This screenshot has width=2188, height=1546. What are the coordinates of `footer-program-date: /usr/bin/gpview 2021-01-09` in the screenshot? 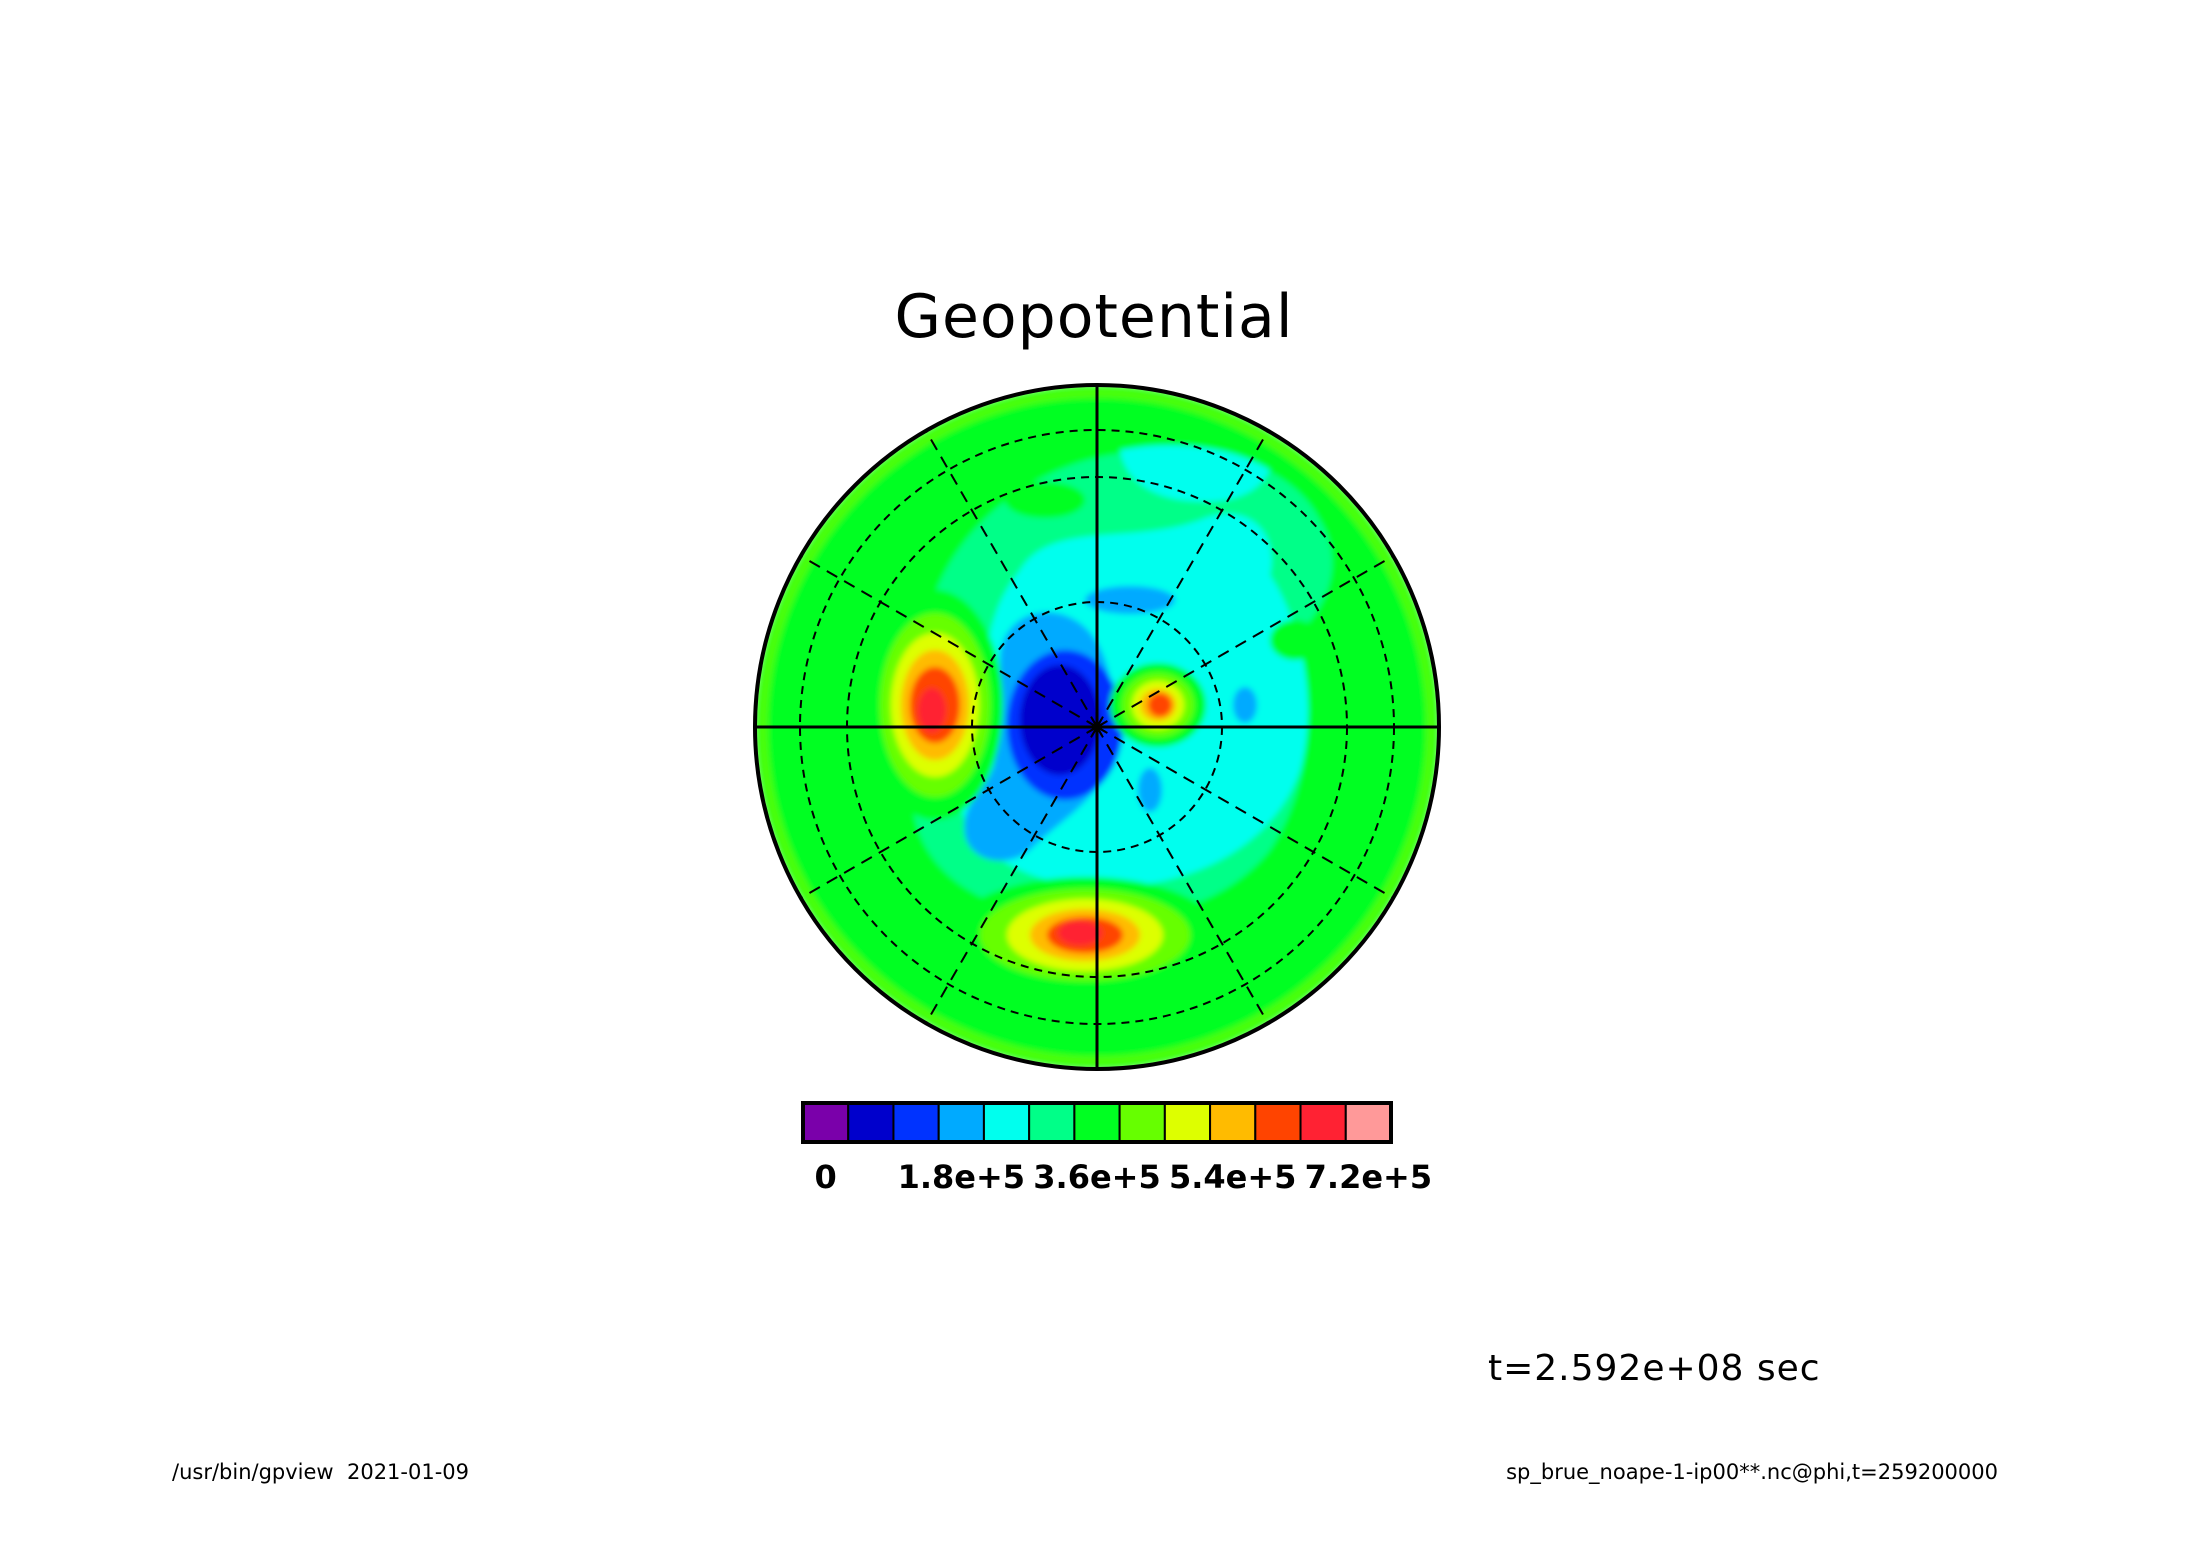 It's located at (320, 1472).